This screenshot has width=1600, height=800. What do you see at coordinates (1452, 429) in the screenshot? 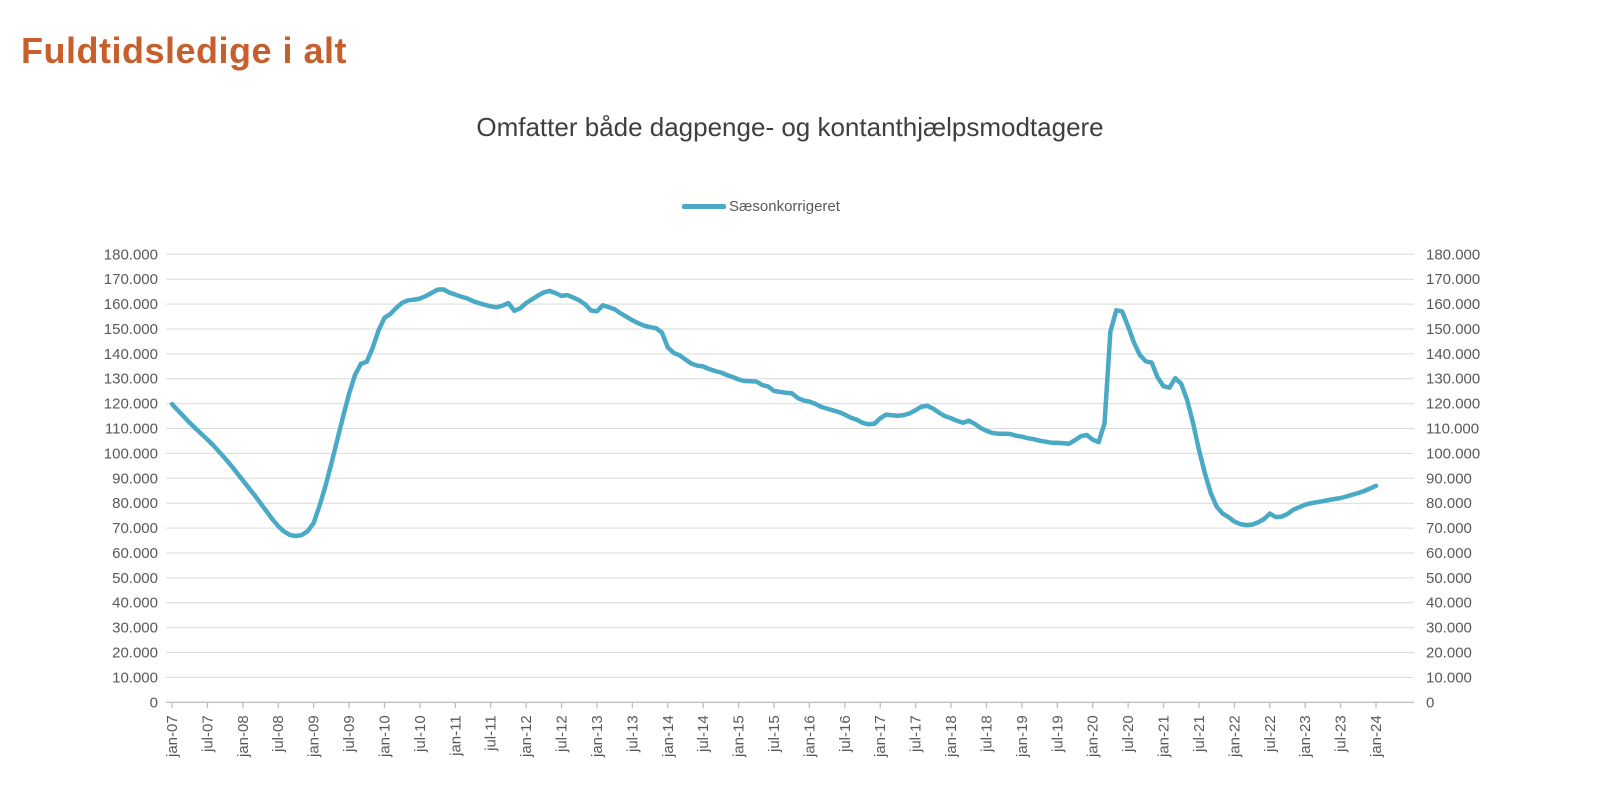
I see `y-axis-label-right: 110.000` at bounding box center [1452, 429].